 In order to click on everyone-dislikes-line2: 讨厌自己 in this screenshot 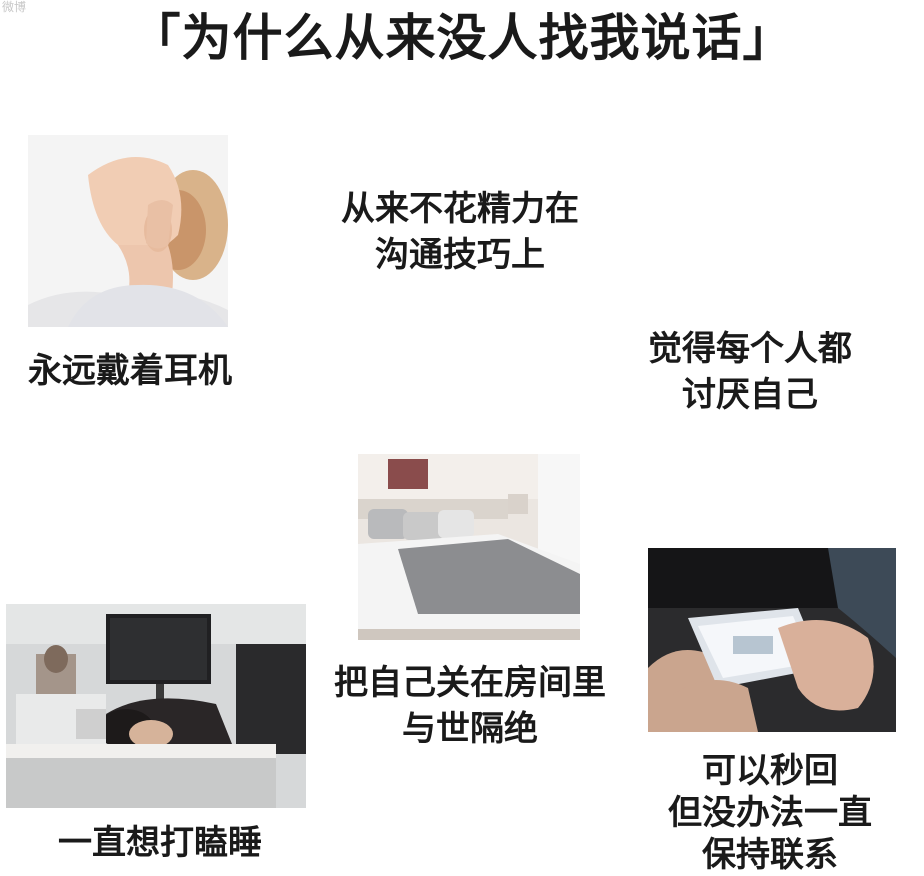, I will do `click(750, 395)`.